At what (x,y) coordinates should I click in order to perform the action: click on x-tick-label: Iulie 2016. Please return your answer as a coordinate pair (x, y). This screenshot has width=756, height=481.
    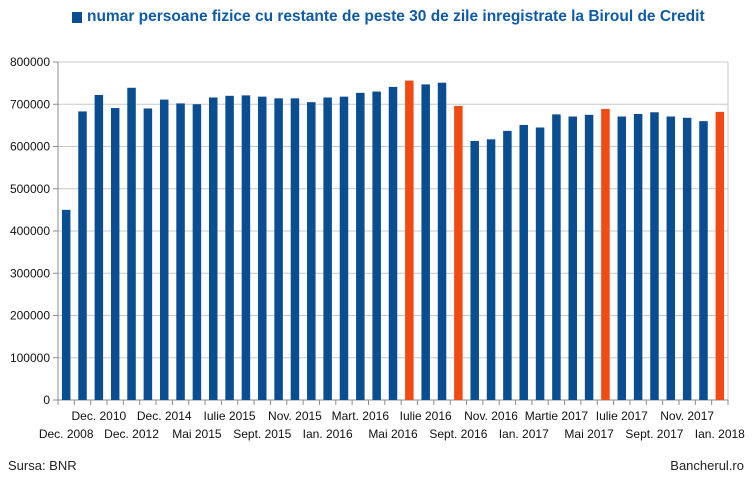
    Looking at the image, I should click on (426, 416).